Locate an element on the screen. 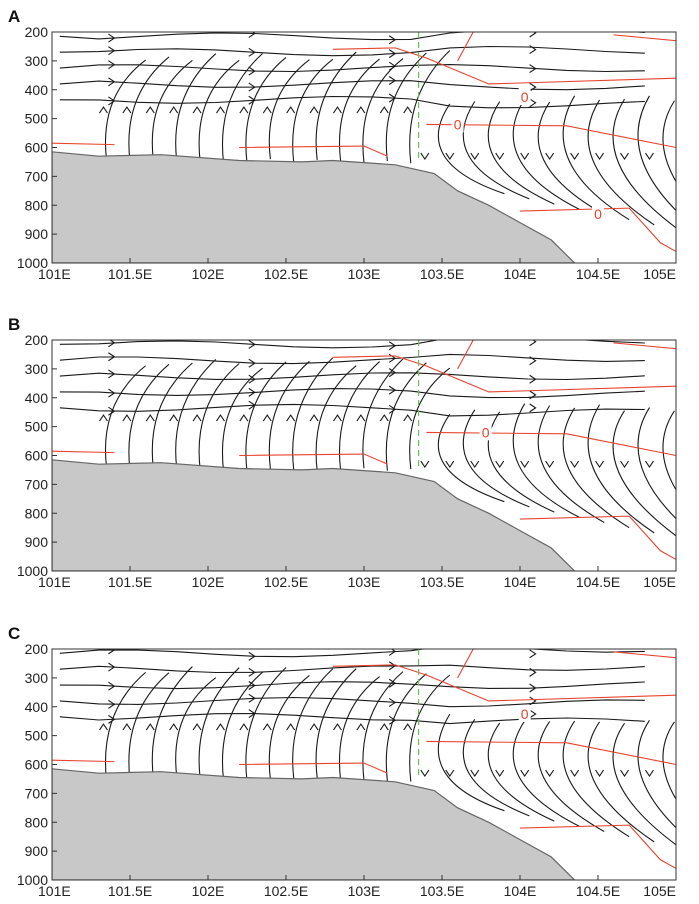 The width and height of the screenshot is (699, 904). x-tick-label: 105E is located at coordinates (659, 582).